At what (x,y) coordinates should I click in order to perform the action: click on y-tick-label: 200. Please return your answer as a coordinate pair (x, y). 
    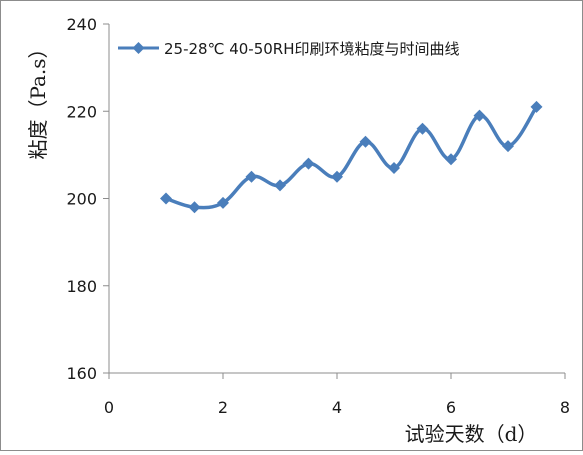
    Looking at the image, I should click on (81, 199).